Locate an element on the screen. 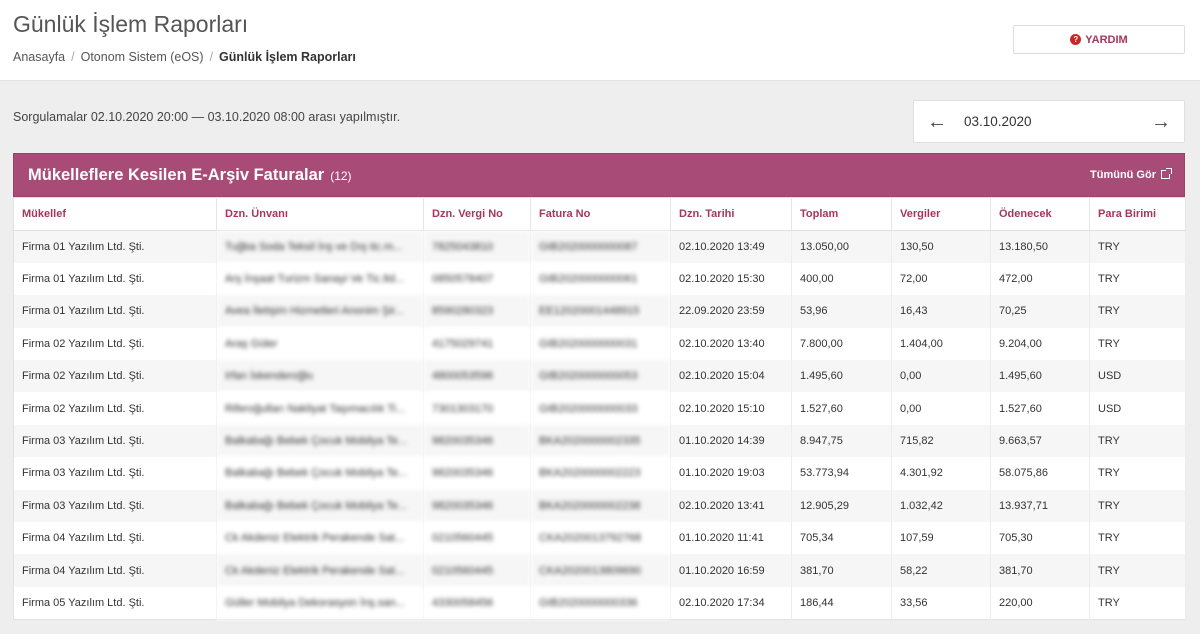  cell-dzn-tarihi: 02.10.2020 13:49 is located at coordinates (731, 246).